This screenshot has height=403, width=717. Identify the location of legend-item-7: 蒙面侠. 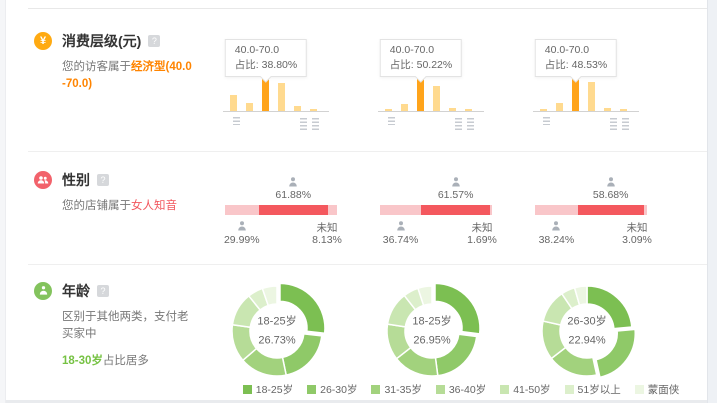
(656, 389).